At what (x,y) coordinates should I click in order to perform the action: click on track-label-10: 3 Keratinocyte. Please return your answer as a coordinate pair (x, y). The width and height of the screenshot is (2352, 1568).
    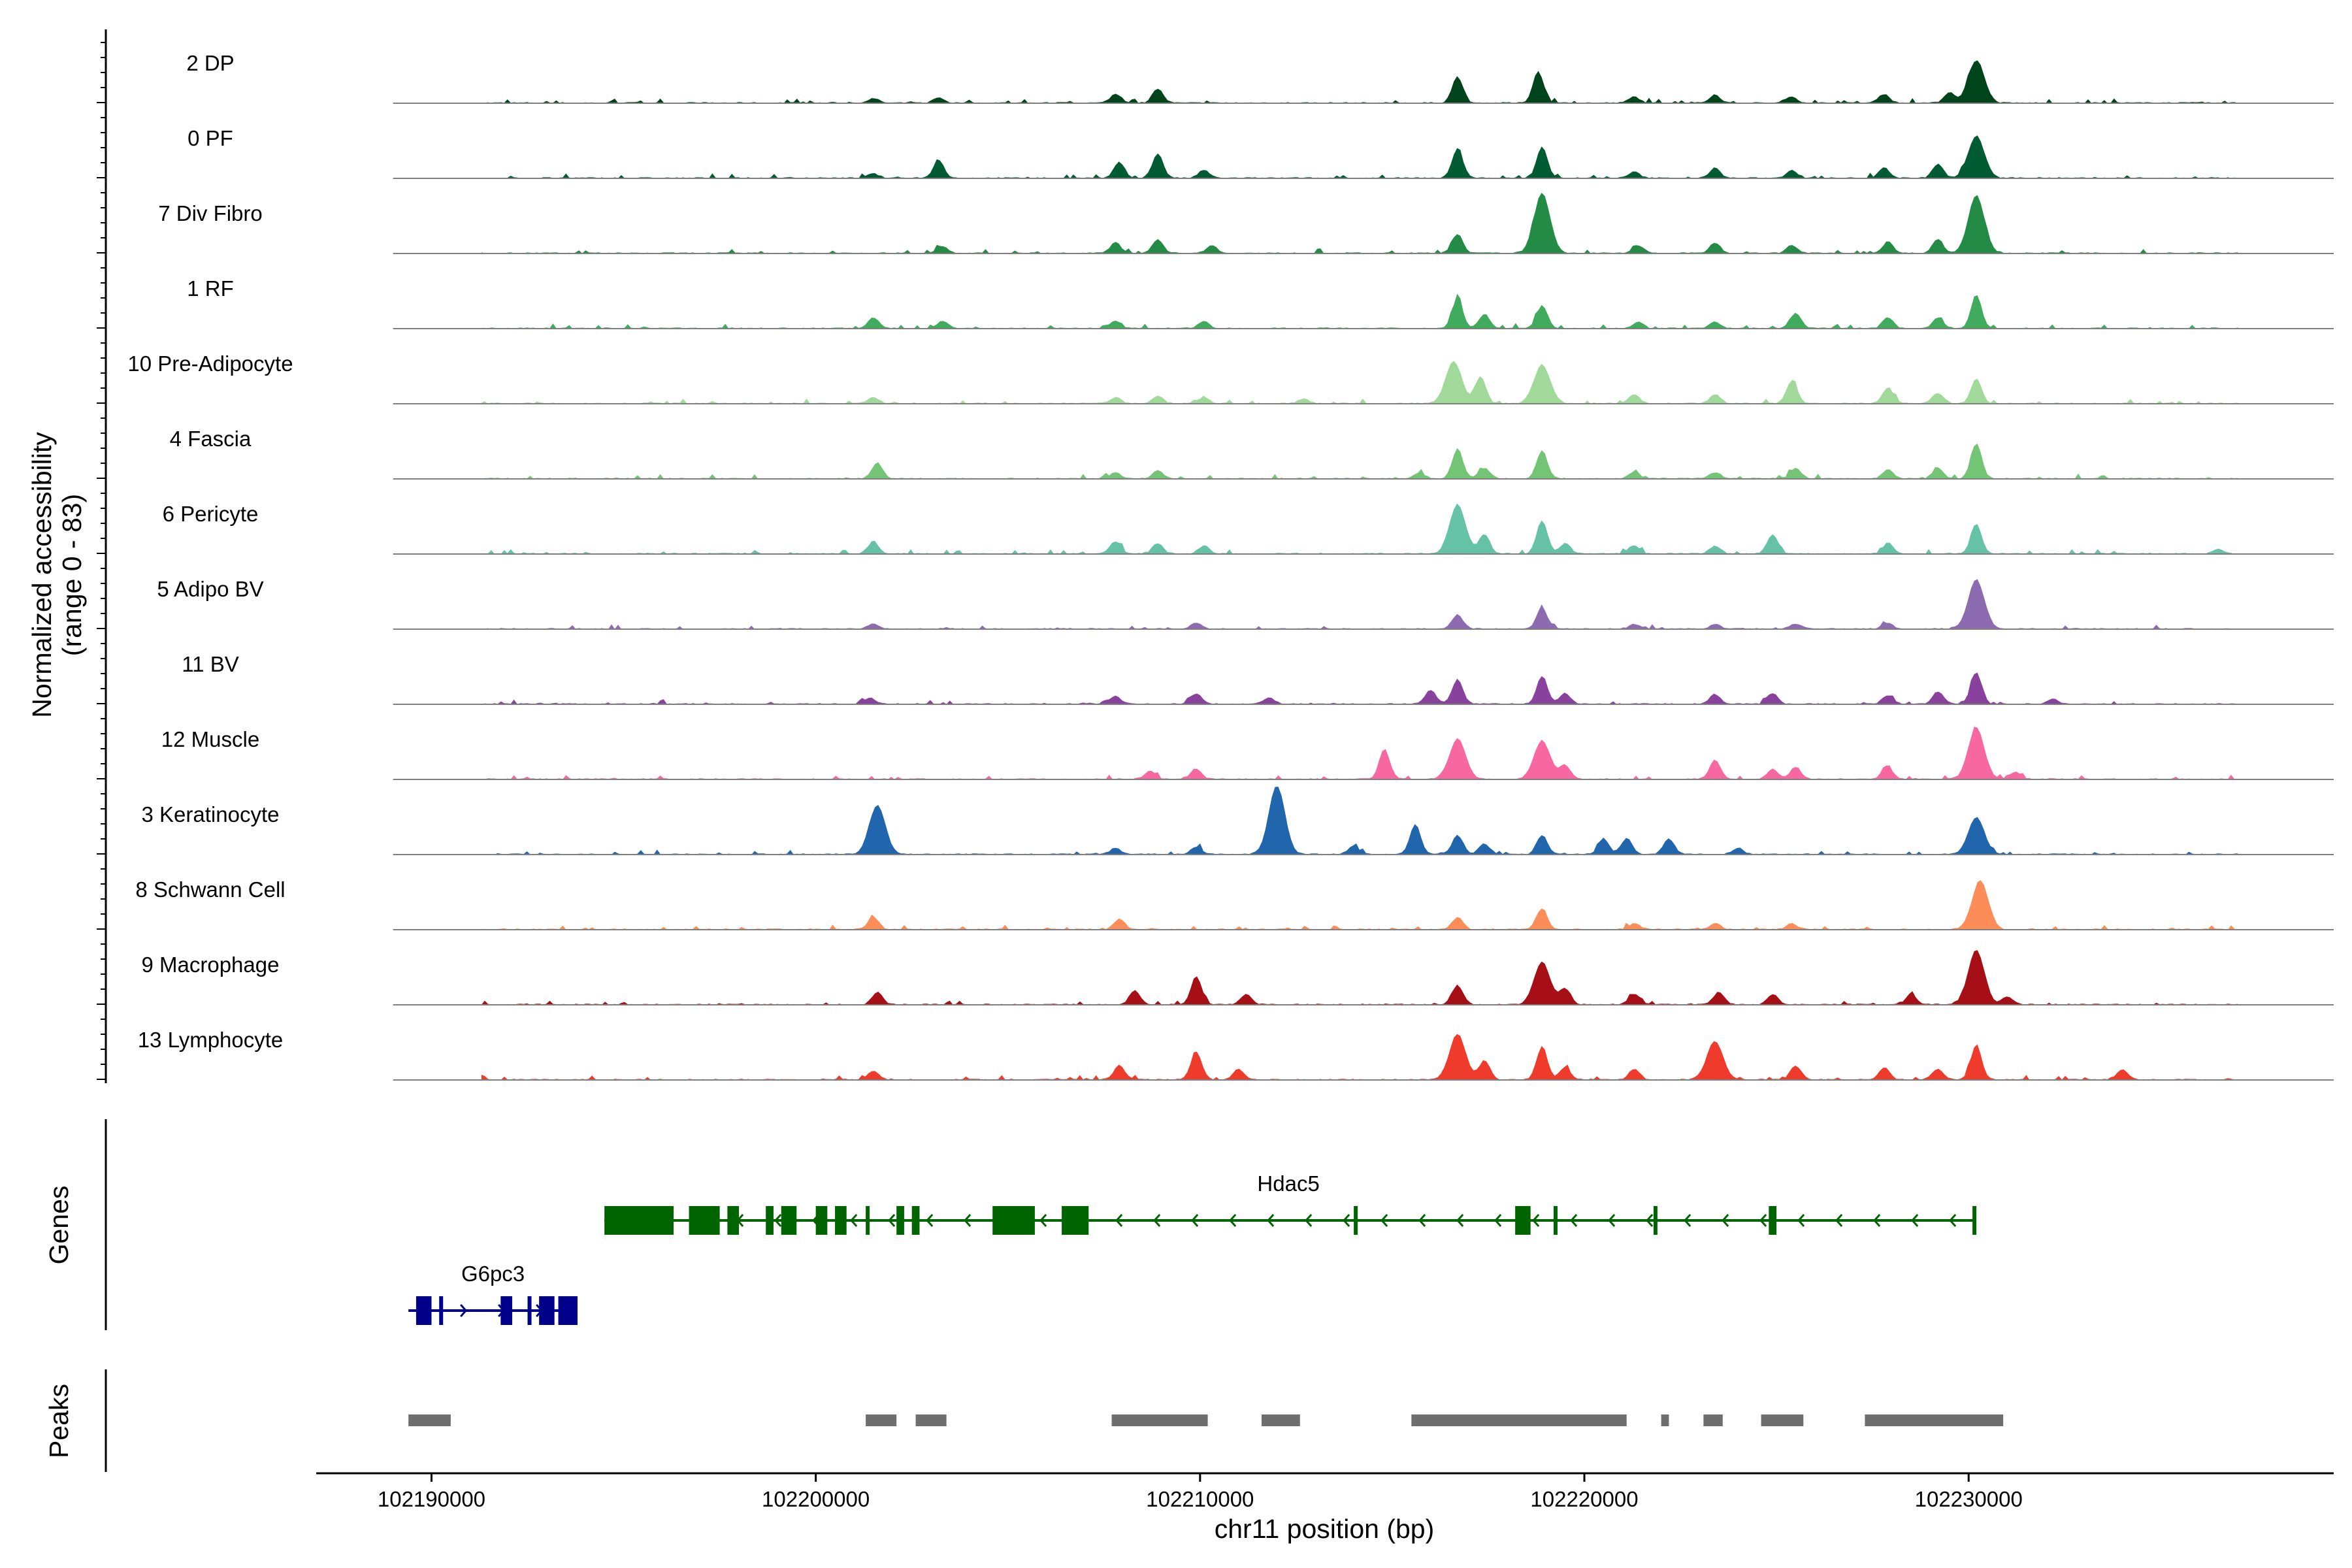
    Looking at the image, I should click on (211, 814).